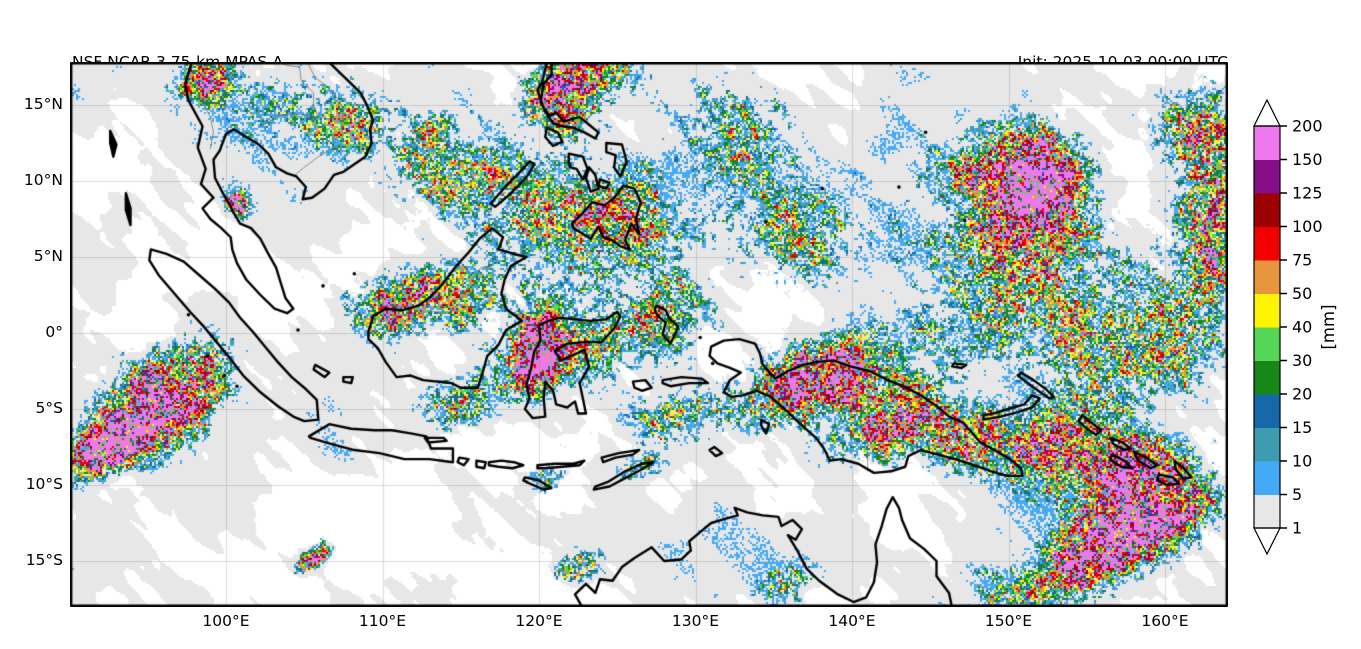  Describe the element at coordinates (1008, 621) in the screenshot. I see `x-tick-label: 150°E` at that location.